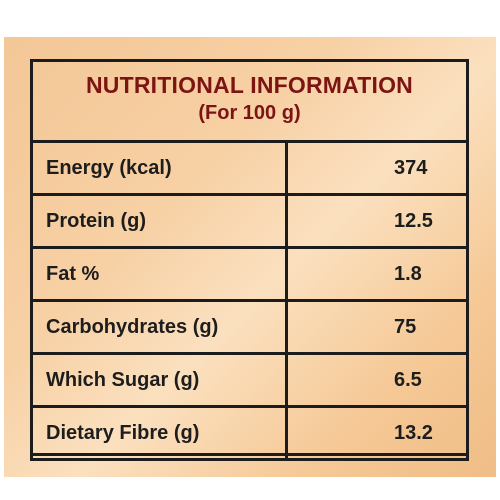 The width and height of the screenshot is (500, 500). I want to click on nutrient-value: 6.5, so click(377, 380).